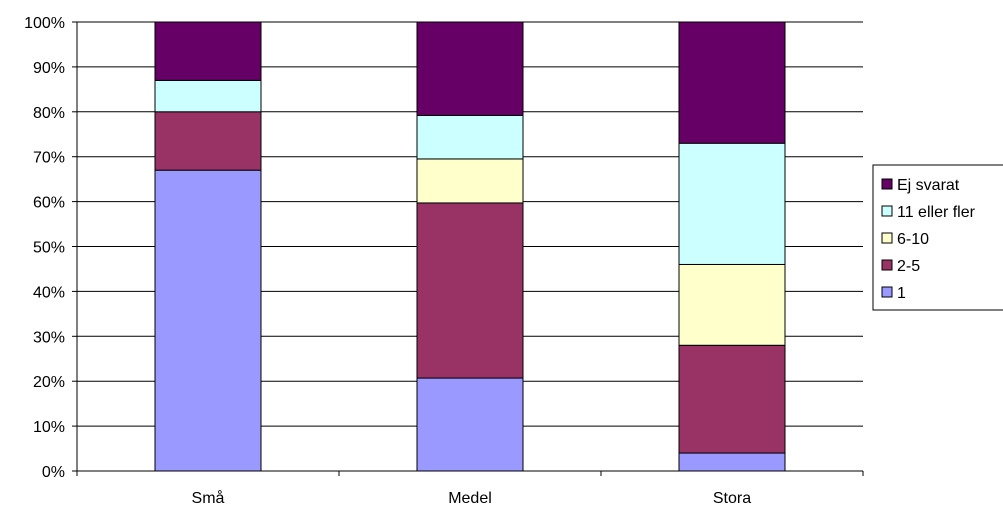 This screenshot has width=1003, height=510. I want to click on y-tick-label: 0%, so click(53, 472).